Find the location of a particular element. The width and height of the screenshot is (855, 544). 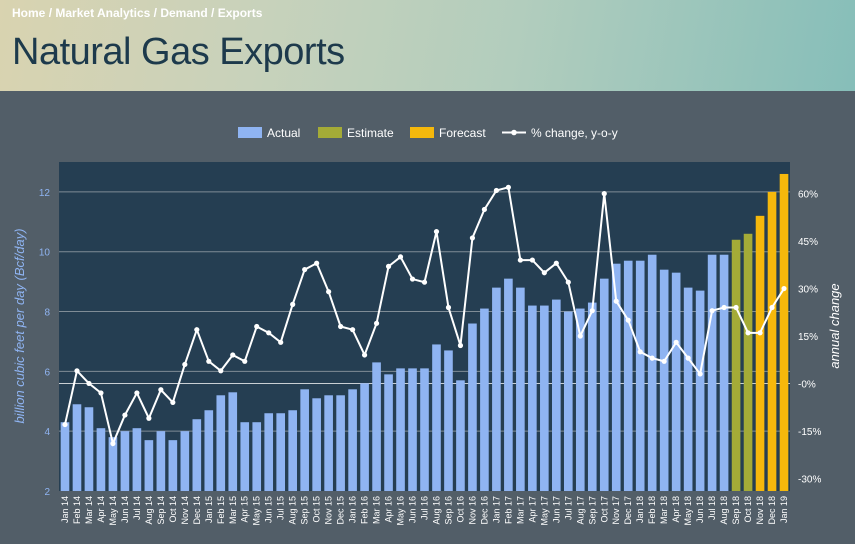

x-tick-label: Nov 16 is located at coordinates (472, 510).